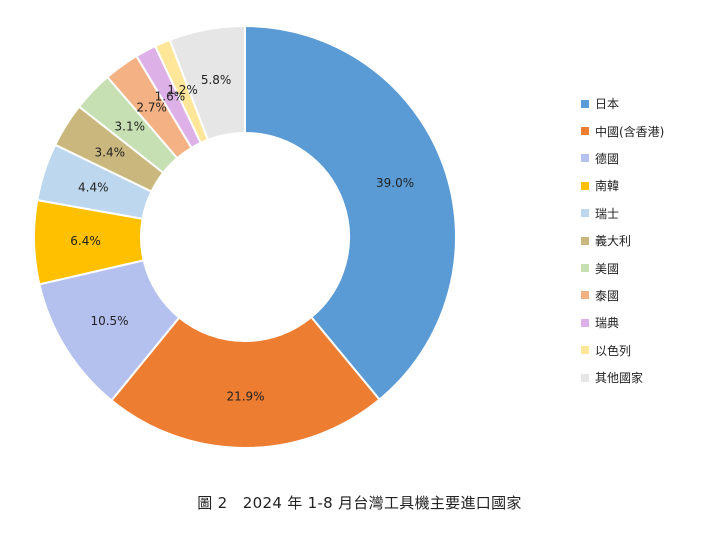  What do you see at coordinates (170, 96) in the screenshot?
I see `slice-label-8: 1.6%` at bounding box center [170, 96].